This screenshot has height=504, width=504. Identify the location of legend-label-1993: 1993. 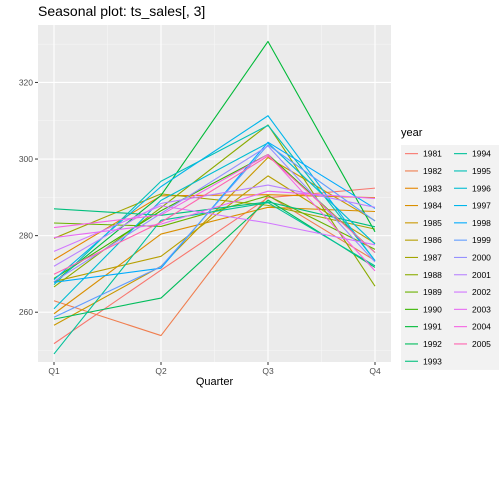
(432, 361).